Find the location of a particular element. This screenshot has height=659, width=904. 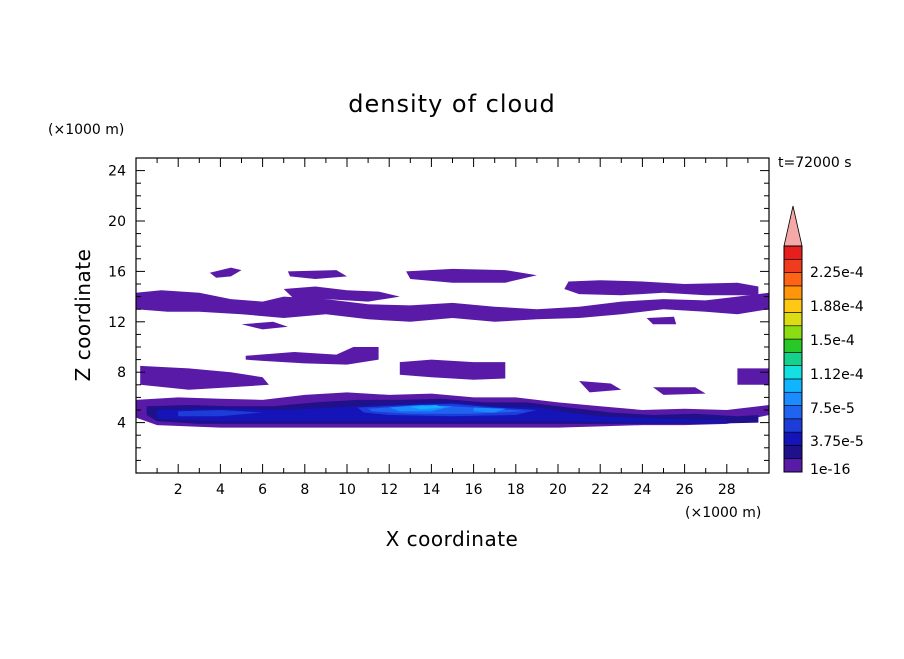

x-tick-label: 14 is located at coordinates (431, 490).